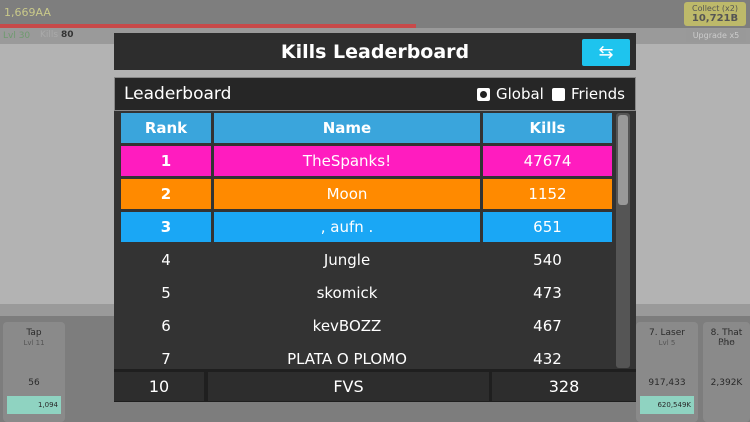 Image resolution: width=750 pixels, height=422 pixels. What do you see at coordinates (67, 35) in the screenshot?
I see `kills-value: 80` at bounding box center [67, 35].